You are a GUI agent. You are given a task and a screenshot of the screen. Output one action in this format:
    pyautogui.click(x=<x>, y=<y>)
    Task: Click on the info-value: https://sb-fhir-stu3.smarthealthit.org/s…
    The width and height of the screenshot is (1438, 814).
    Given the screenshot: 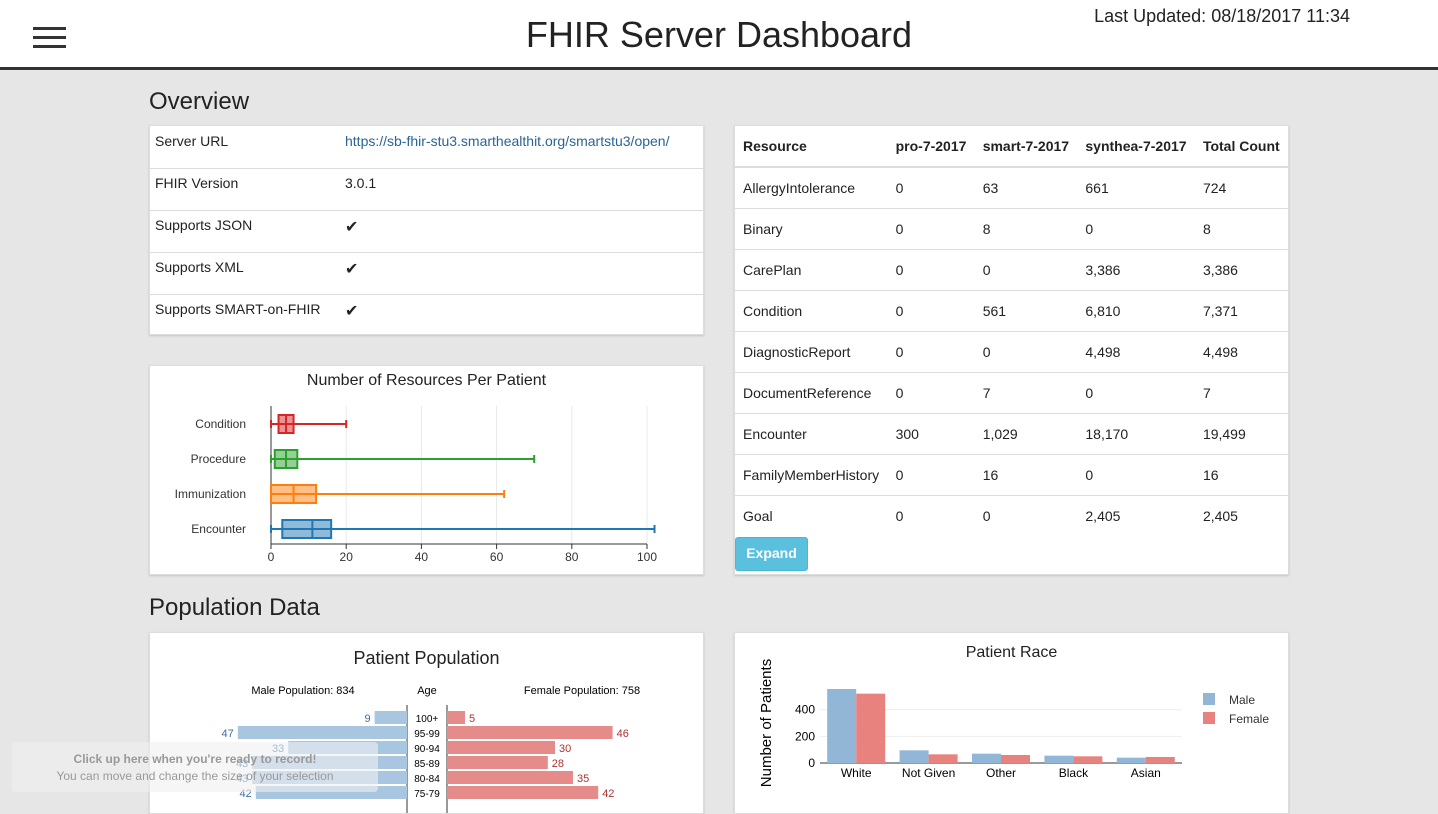 What is the action you would take?
    pyautogui.click(x=507, y=141)
    